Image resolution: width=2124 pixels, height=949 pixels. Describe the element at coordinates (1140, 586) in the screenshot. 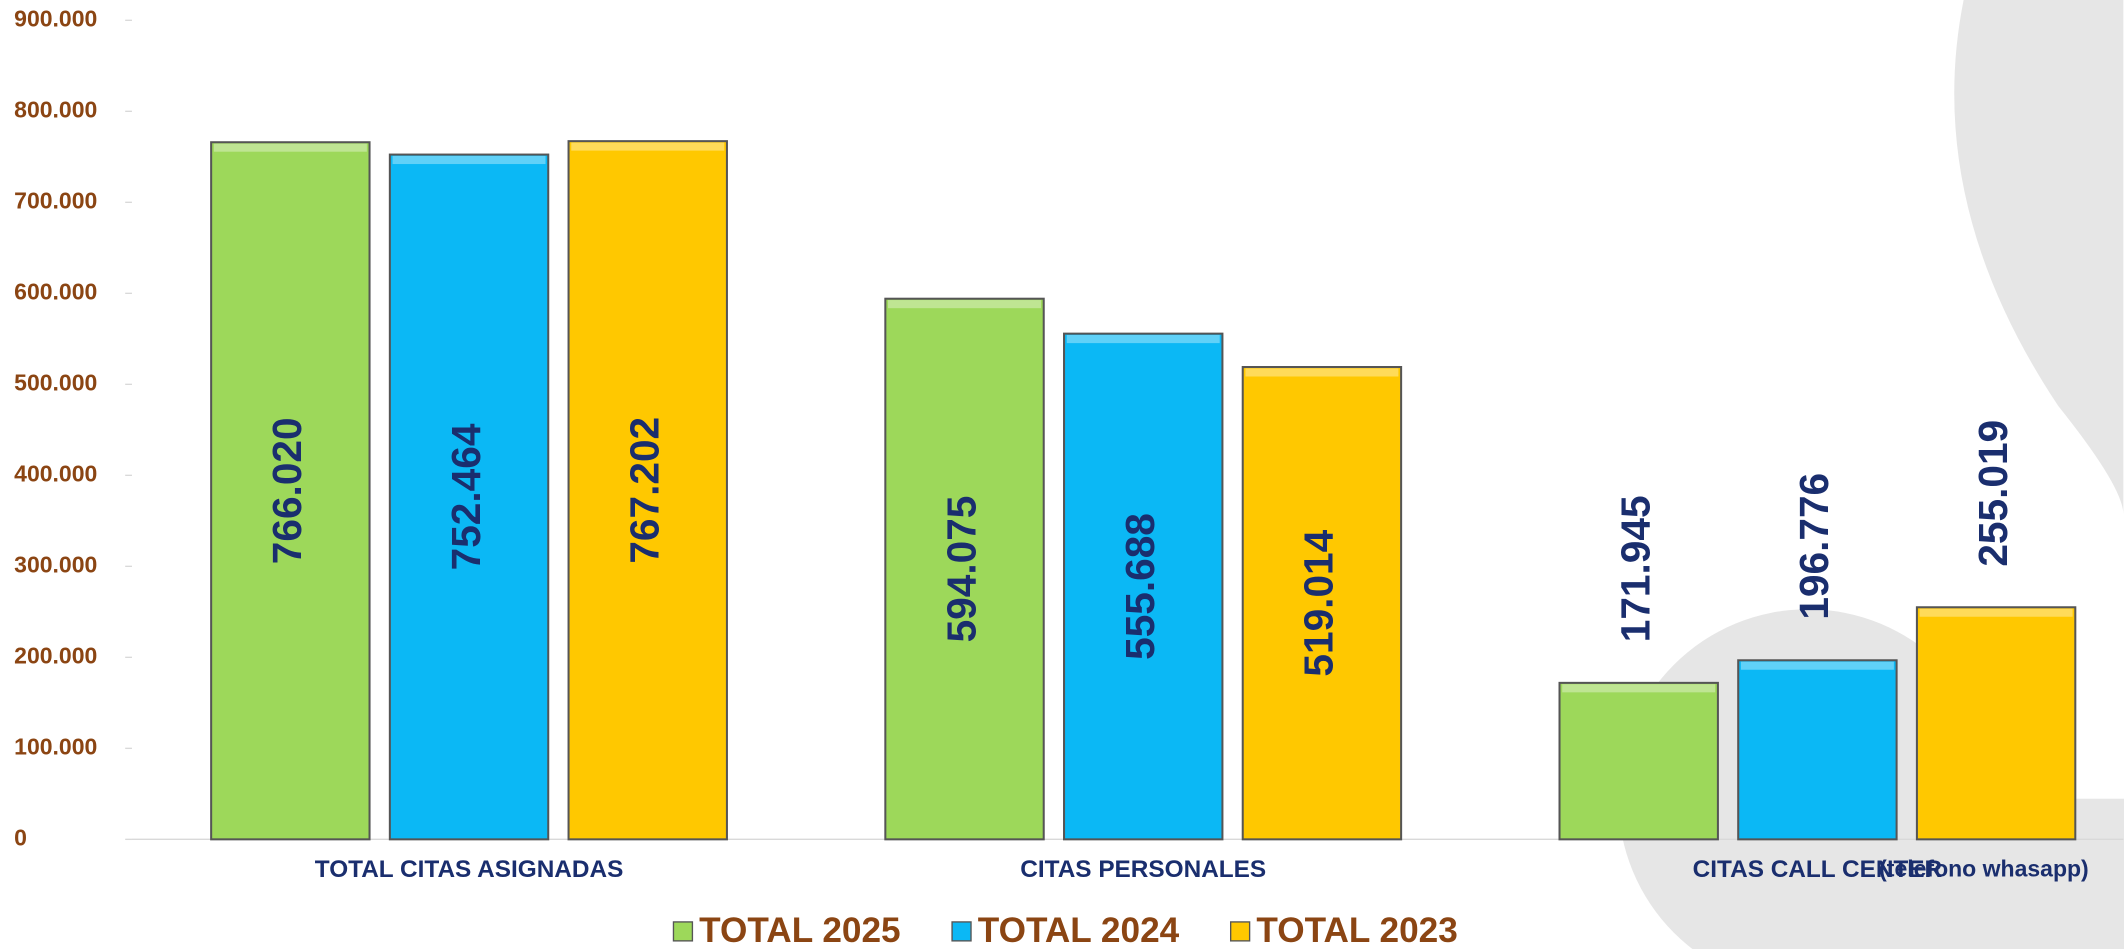

I see `data-label: 555.688` at that location.